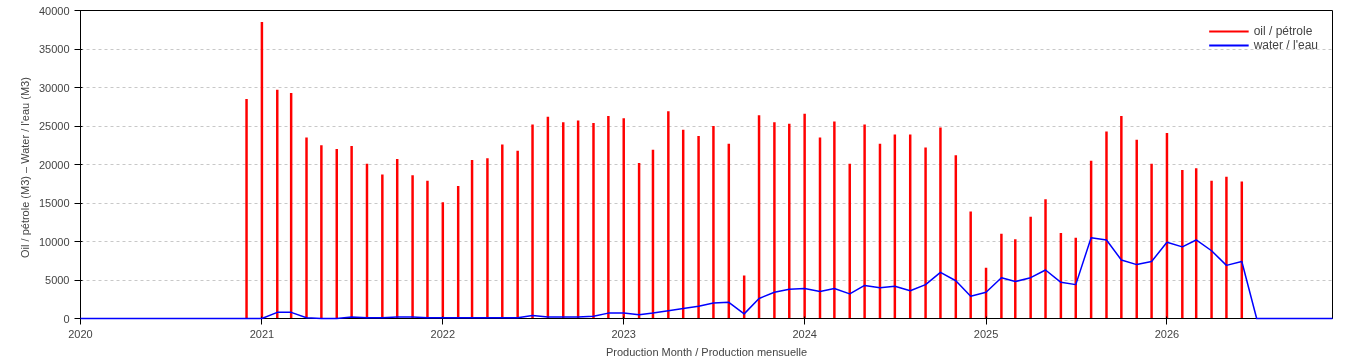 The height and width of the screenshot is (360, 1360). Describe the element at coordinates (54, 49) in the screenshot. I see `y-tick-label: 35000` at that location.